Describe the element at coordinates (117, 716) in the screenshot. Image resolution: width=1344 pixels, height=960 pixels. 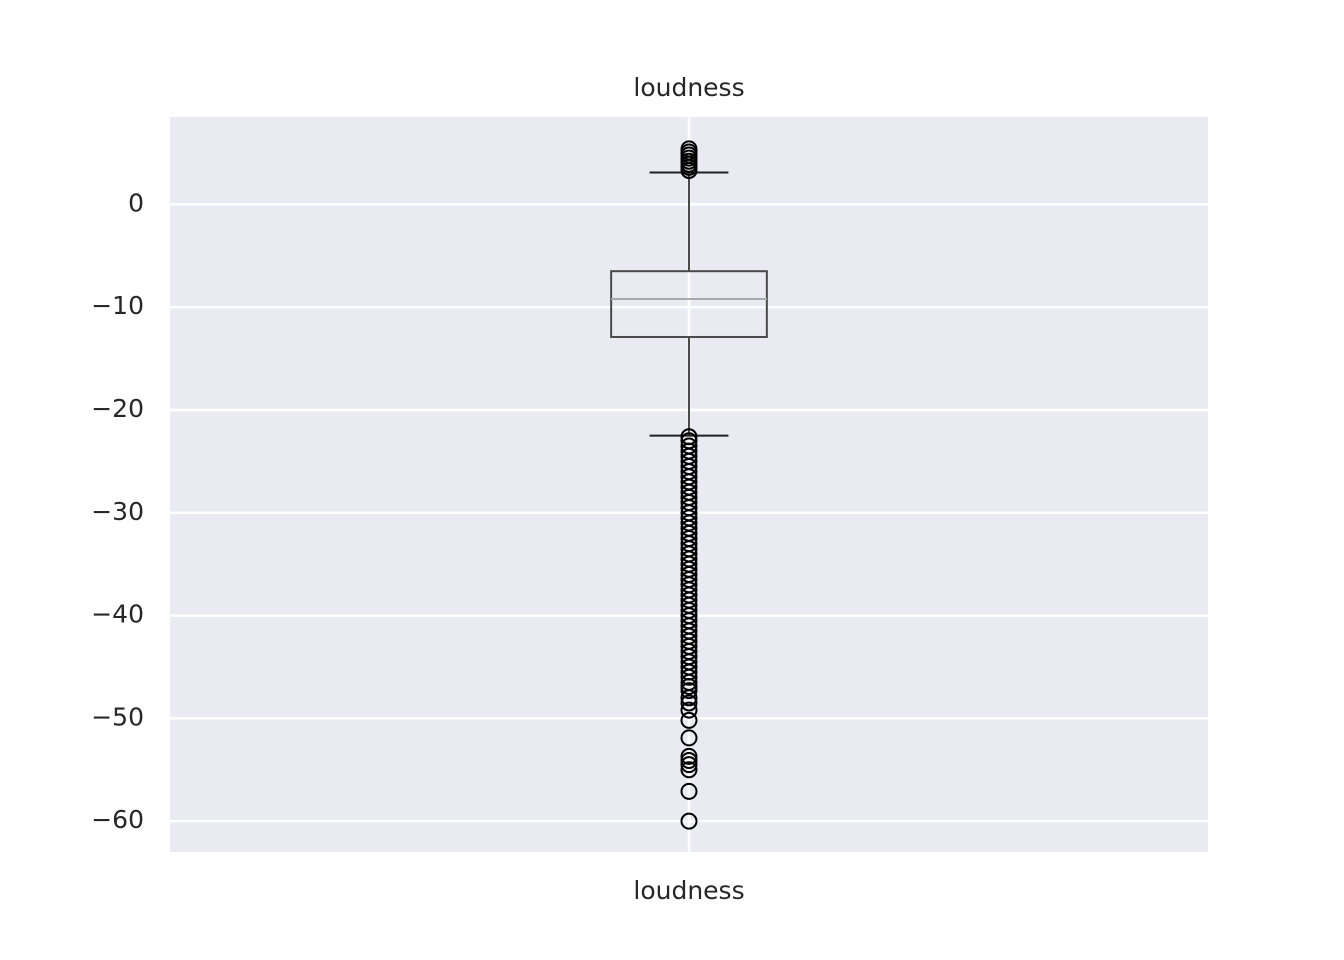
I see `y-tick-label: −50` at that location.